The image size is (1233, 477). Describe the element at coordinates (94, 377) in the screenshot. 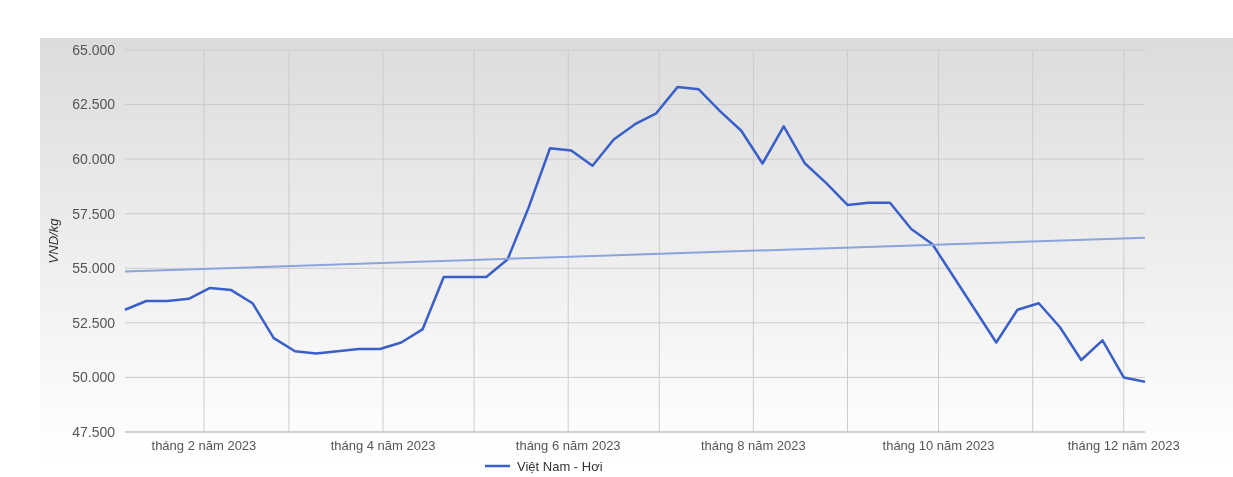

I see `y-tick-label: 50.000` at that location.